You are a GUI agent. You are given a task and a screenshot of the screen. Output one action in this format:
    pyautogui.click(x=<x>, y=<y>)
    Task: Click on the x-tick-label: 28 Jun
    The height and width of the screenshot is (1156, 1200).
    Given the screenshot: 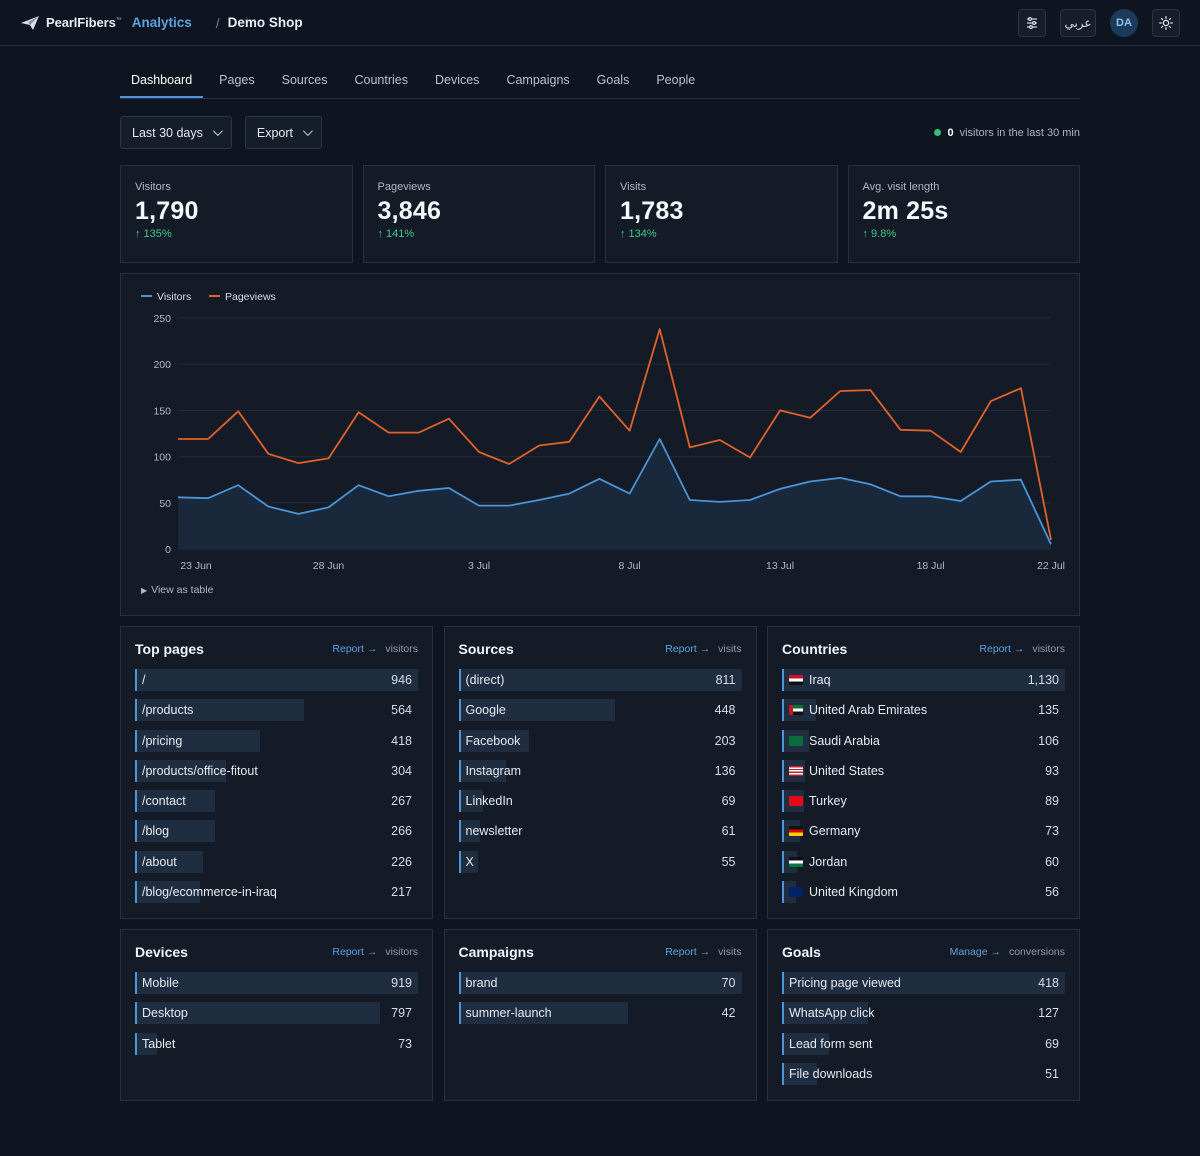 What is the action you would take?
    pyautogui.click(x=329, y=566)
    